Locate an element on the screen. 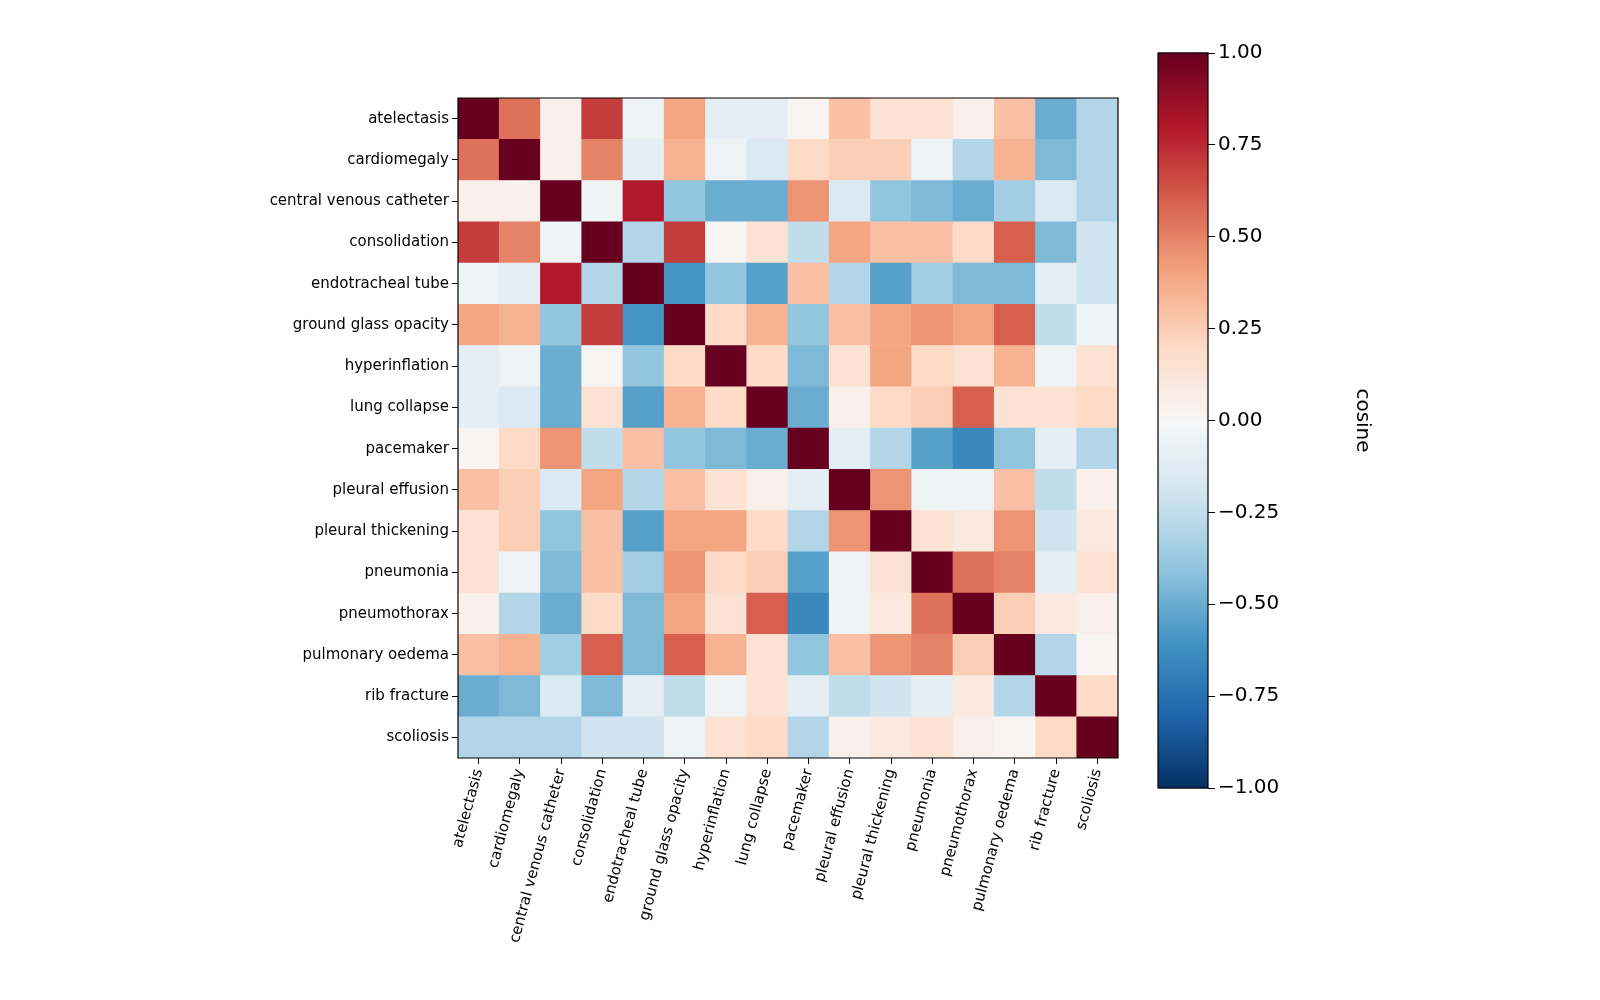 Image resolution: width=1600 pixels, height=1000 pixels. y-tick-label: atelectasis is located at coordinates (409, 117).